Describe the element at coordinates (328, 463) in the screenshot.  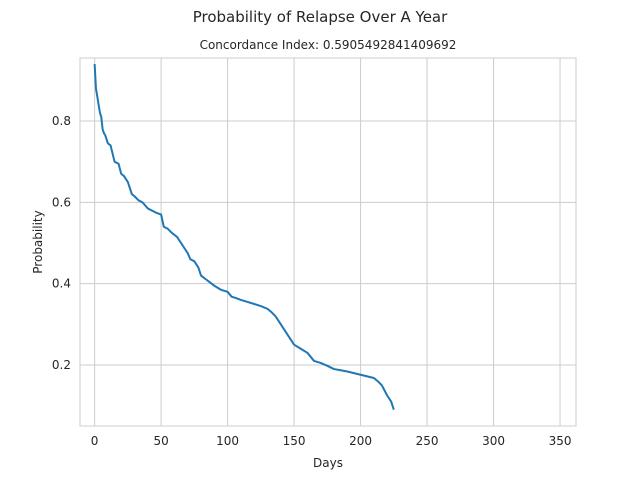
I see `x-axis-label: Days` at that location.